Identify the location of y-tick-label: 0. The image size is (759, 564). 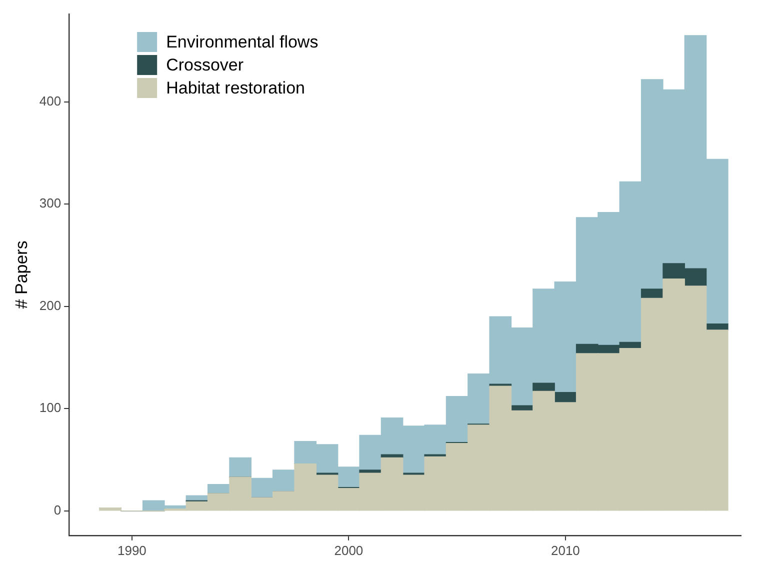
(58, 510).